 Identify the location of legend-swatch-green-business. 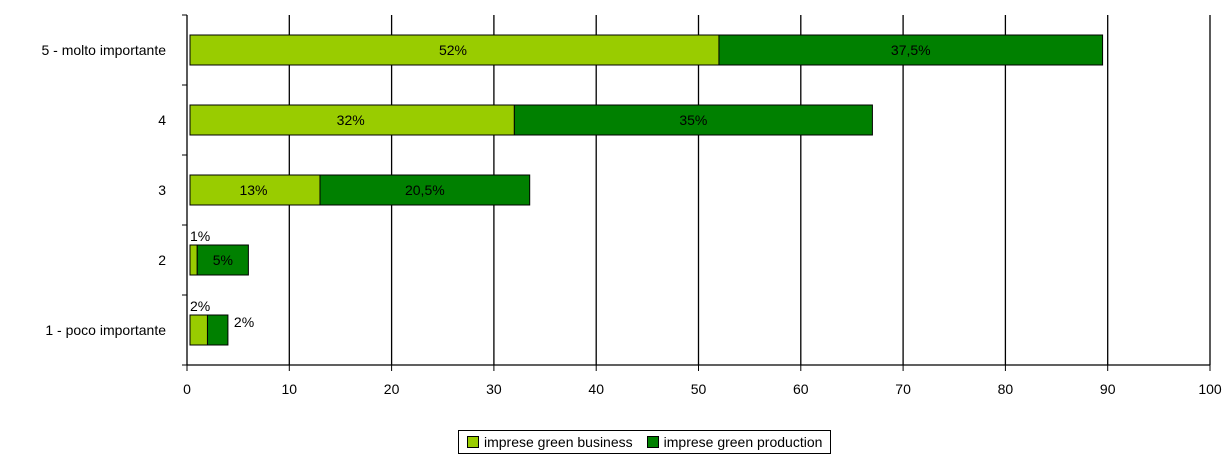
(473, 442).